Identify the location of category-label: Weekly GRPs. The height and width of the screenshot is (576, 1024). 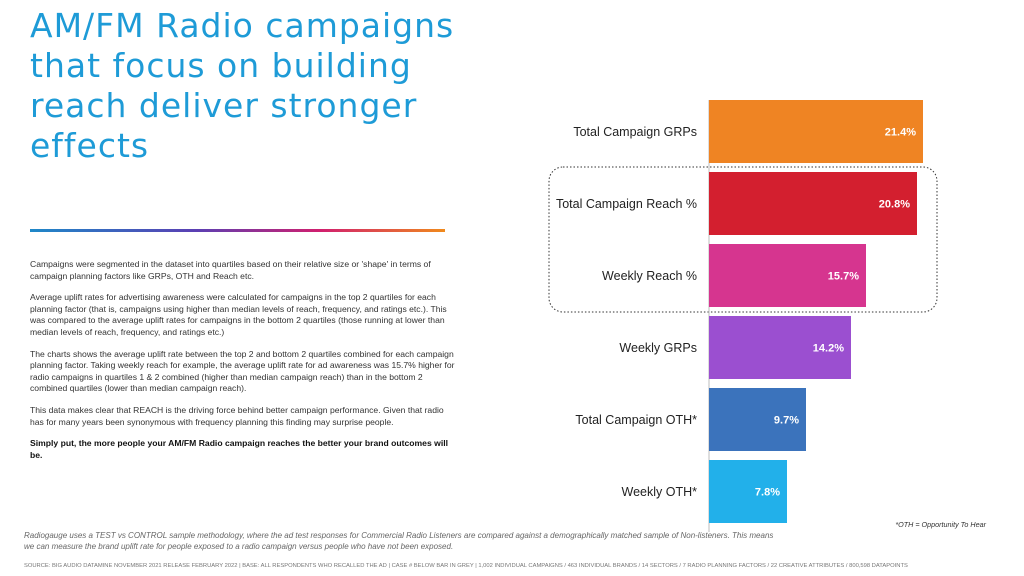
(658, 348).